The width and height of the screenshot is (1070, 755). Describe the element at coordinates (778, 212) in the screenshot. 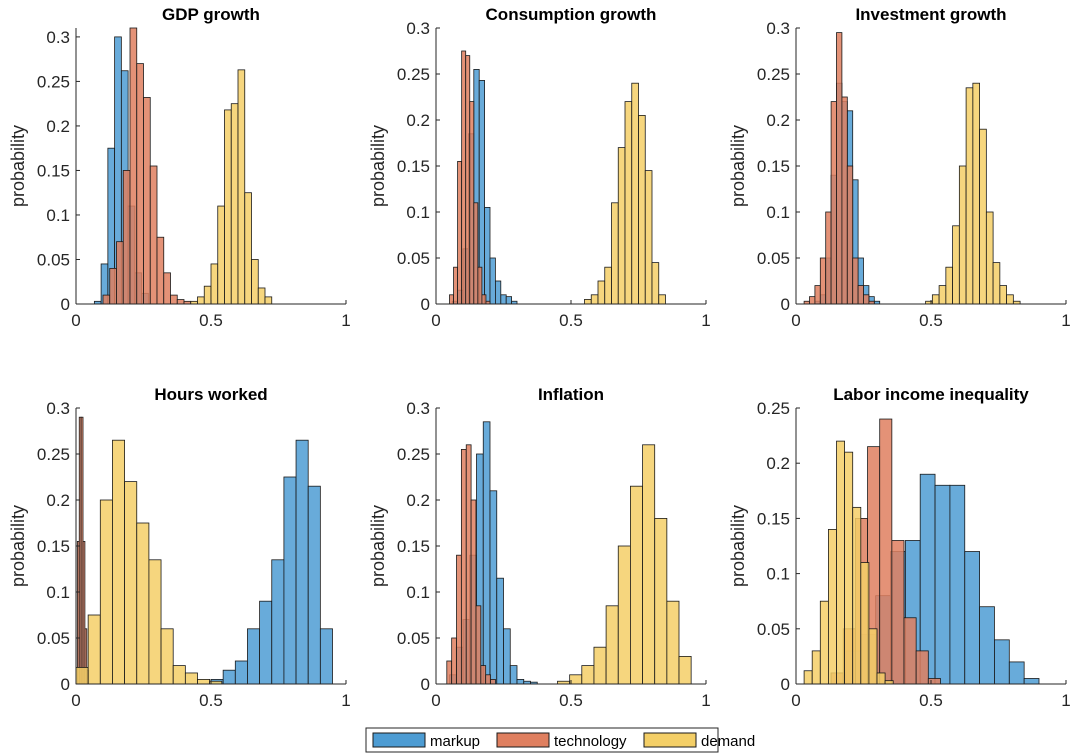

I see `y-tick-label: 0.1` at that location.